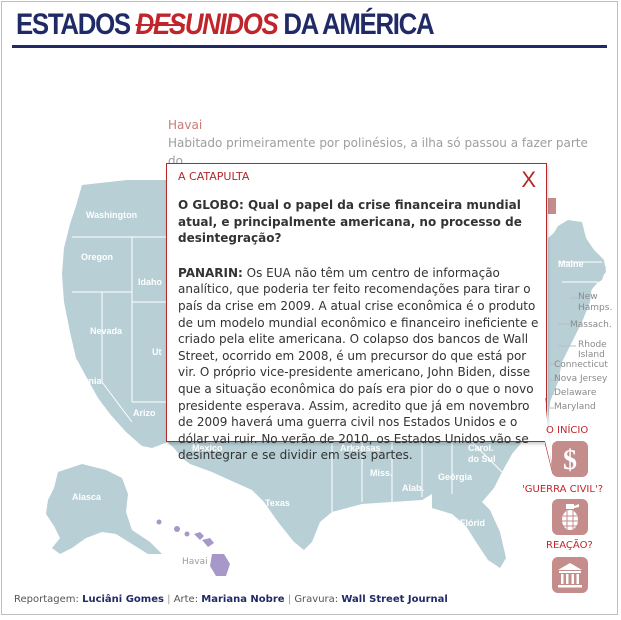  What do you see at coordinates (581, 379) in the screenshot?
I see `ne-label-nova-jersey: Nova Jersey` at bounding box center [581, 379].